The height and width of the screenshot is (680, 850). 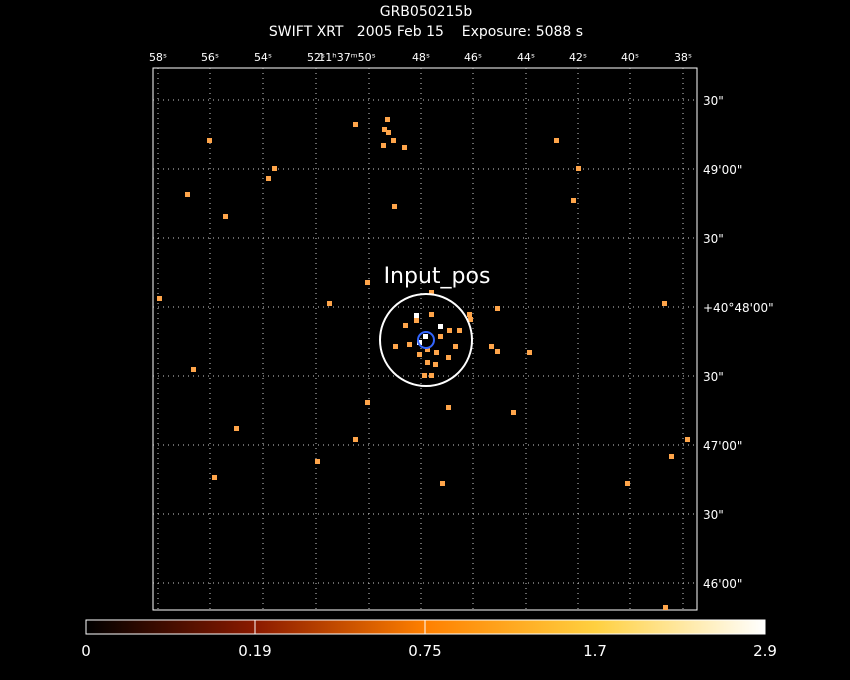 What do you see at coordinates (316, 57) in the screenshot?
I see `ra-label: 52ˢ` at bounding box center [316, 57].